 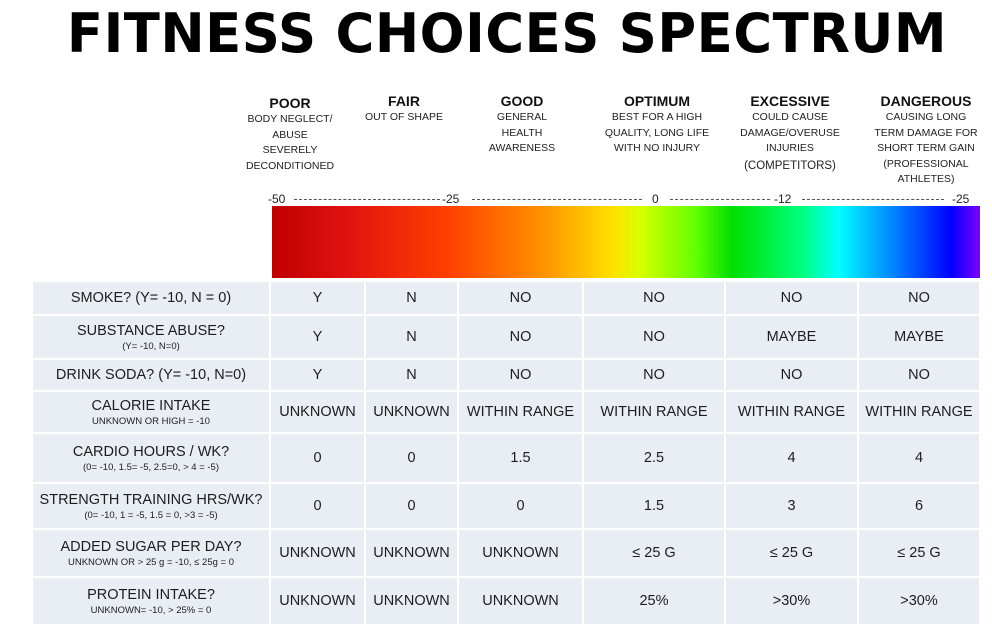 I want to click on row-label: PROTEIN INTAKE?, so click(x=151, y=594).